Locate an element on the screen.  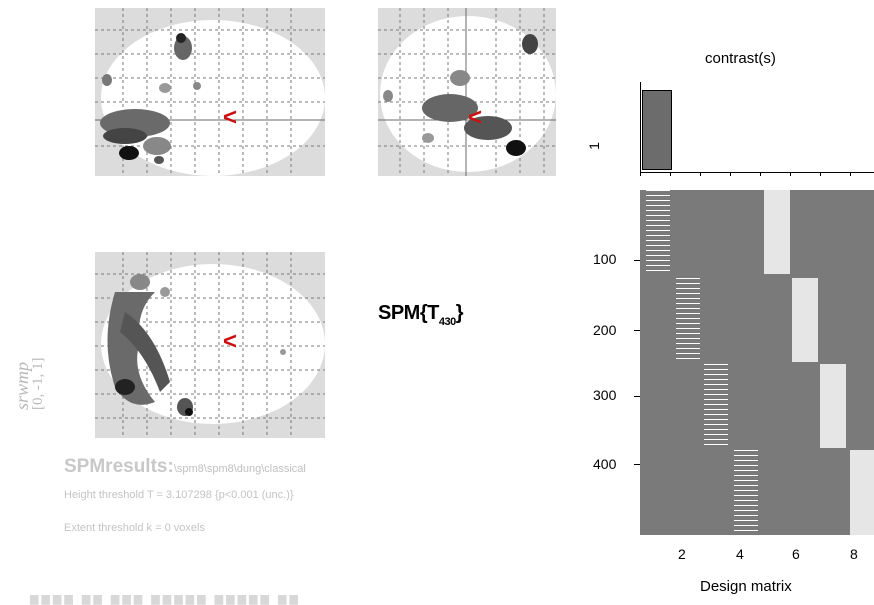
image-label: srwmp [0, -1, 1] is located at coordinates (32, 290).